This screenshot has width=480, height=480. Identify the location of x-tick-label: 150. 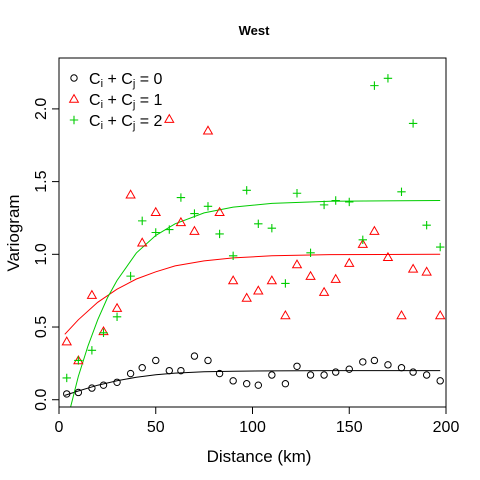
(349, 427).